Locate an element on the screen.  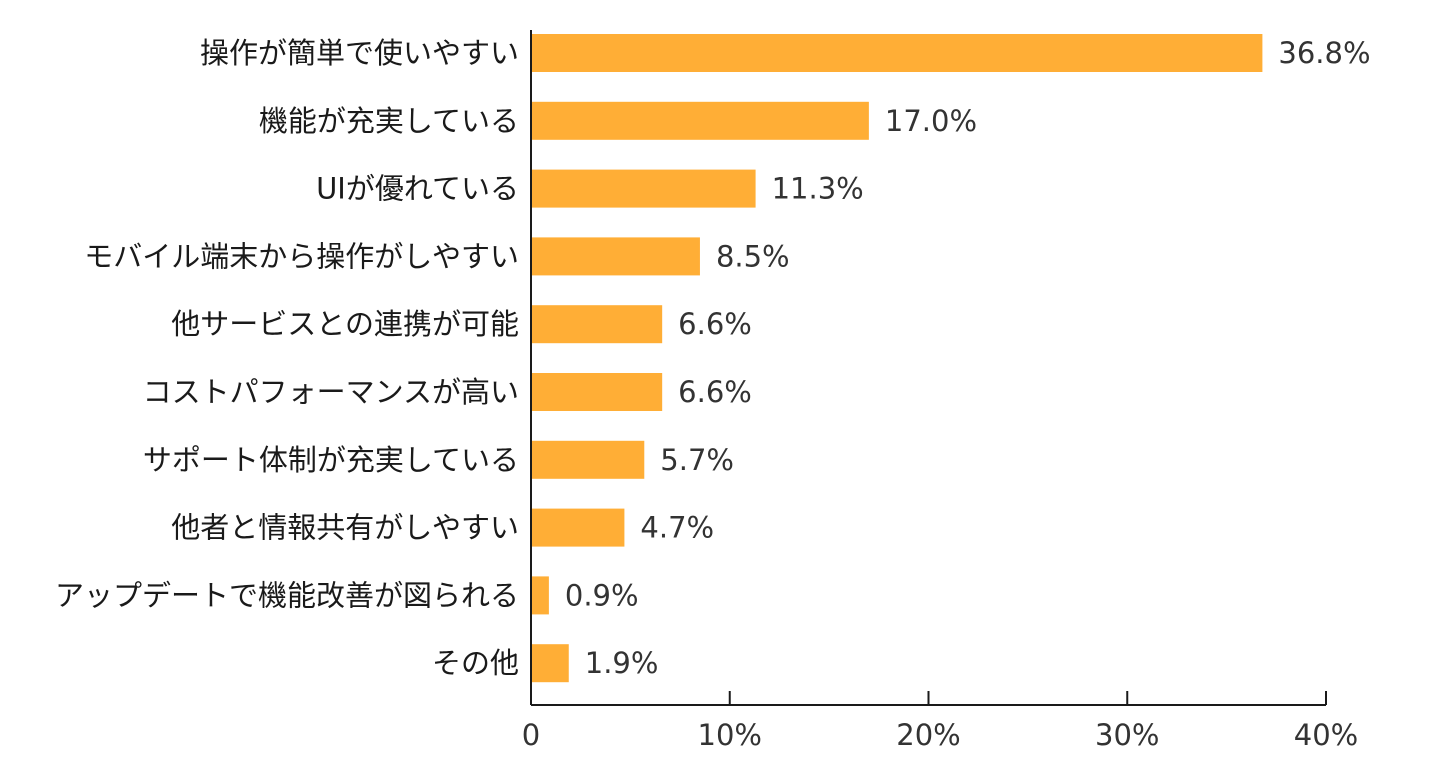
value-label-8: 0.9% is located at coordinates (602, 595).